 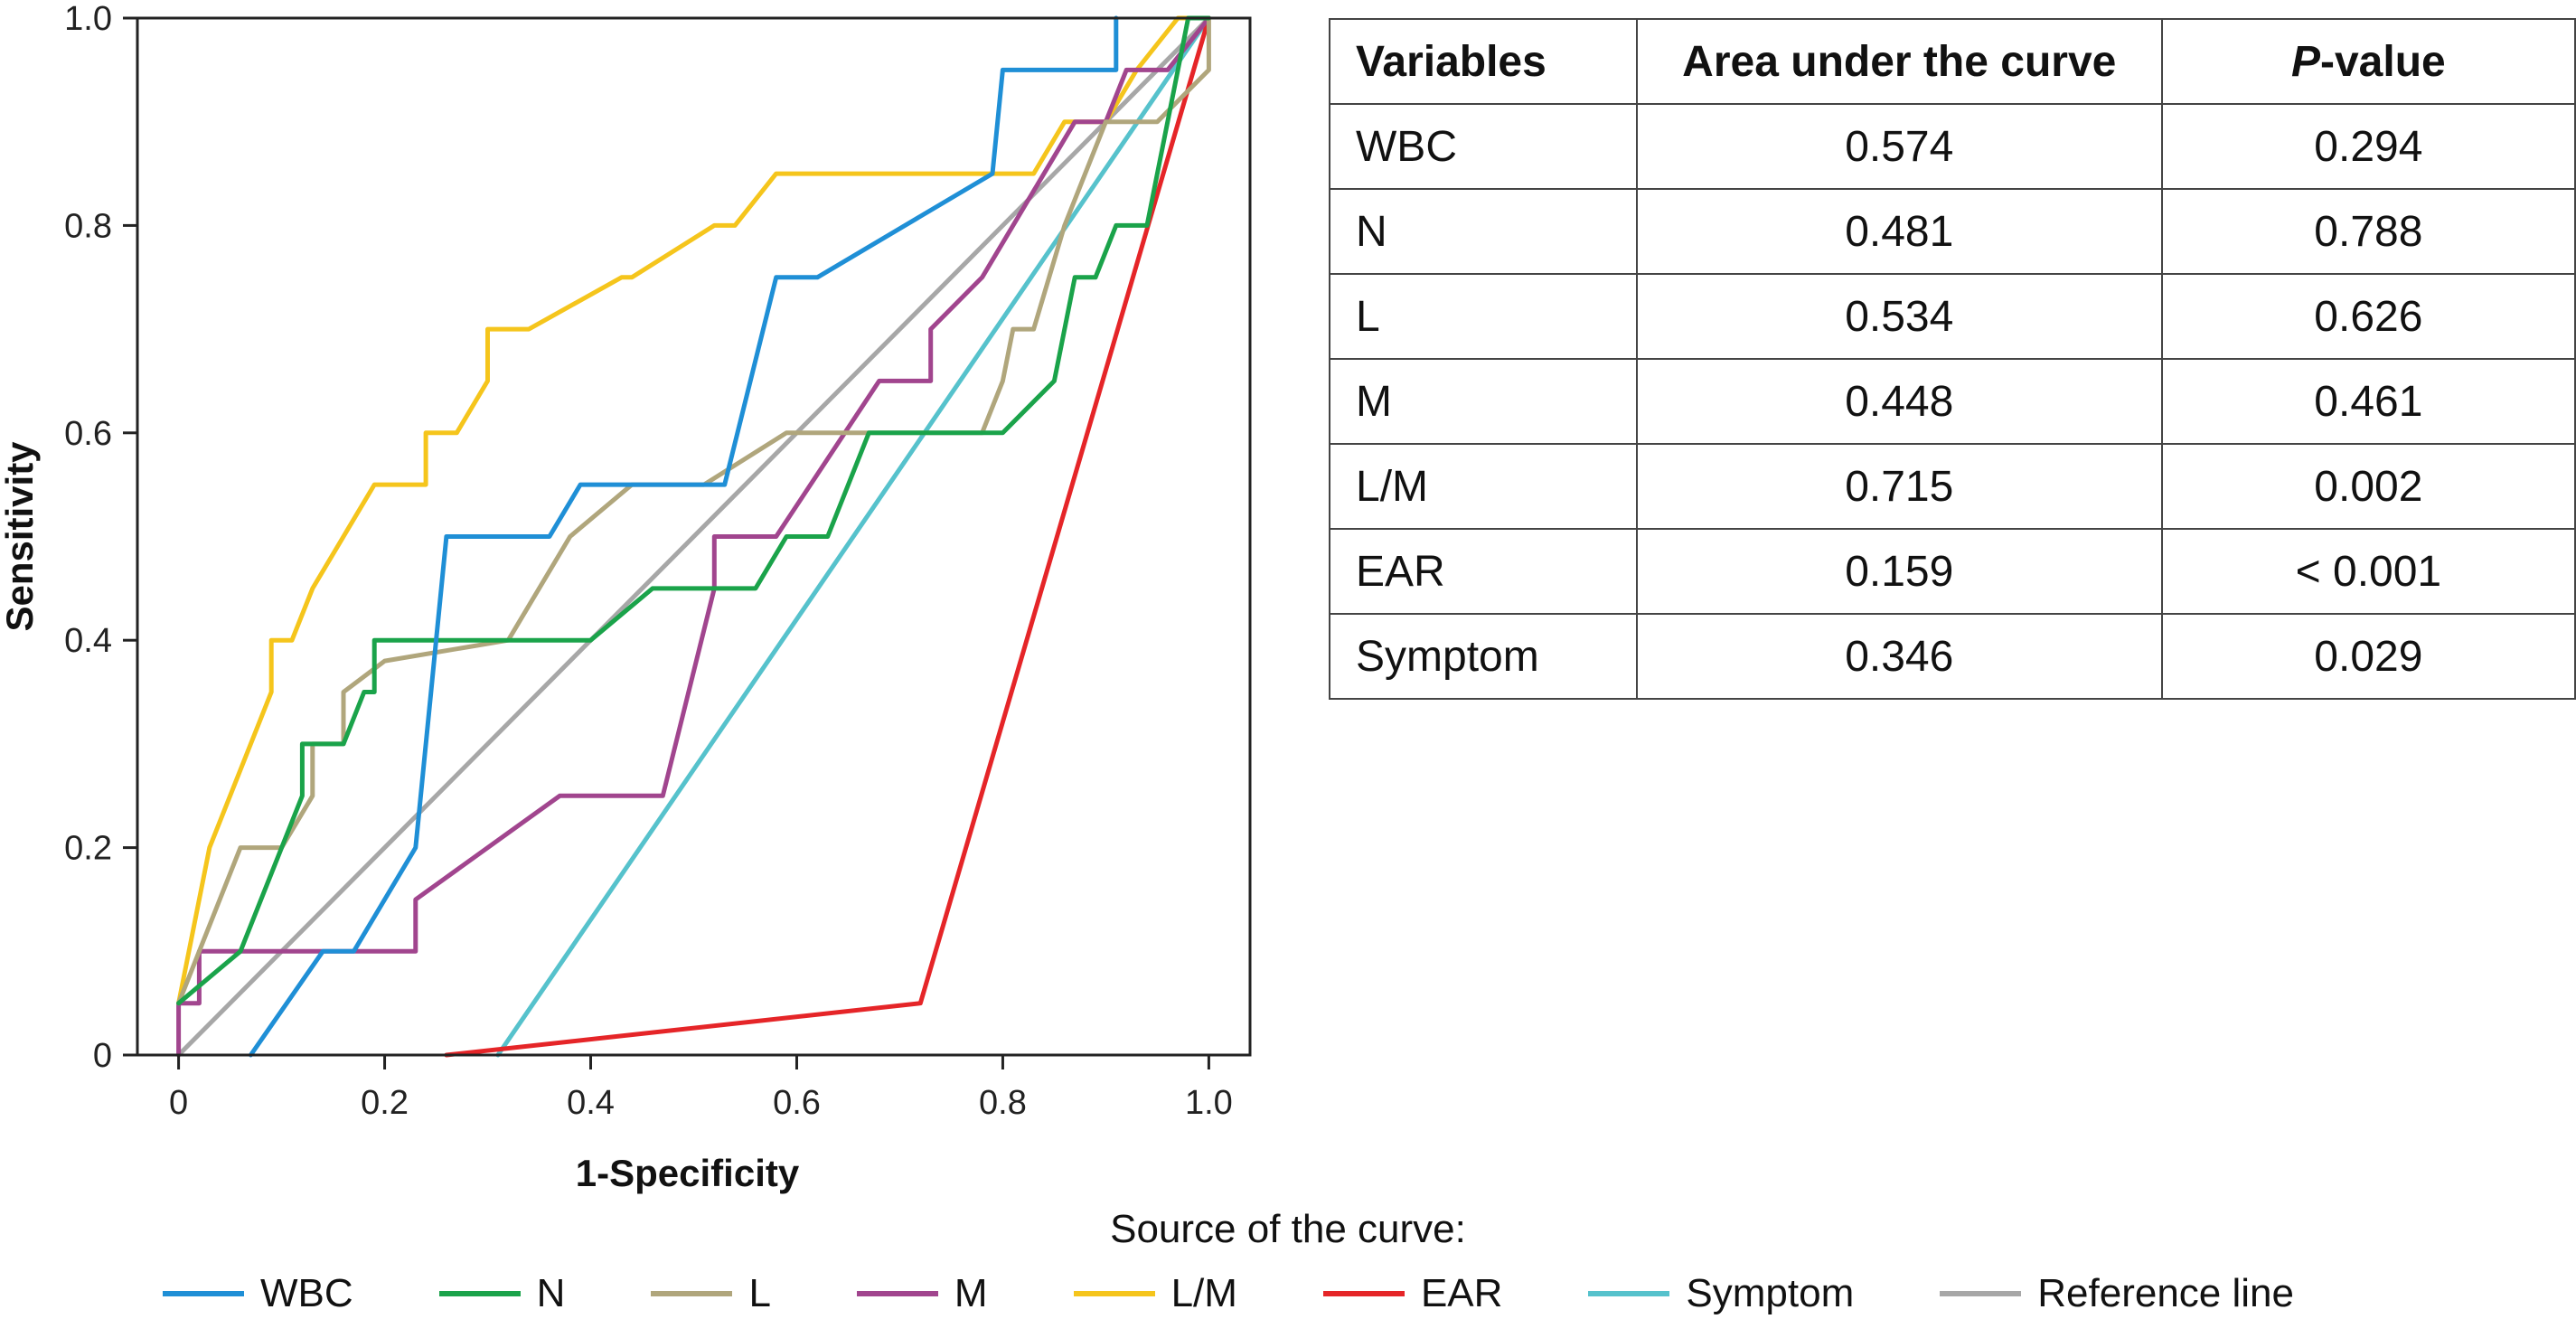 I want to click on row-variable: L, so click(x=1483, y=316).